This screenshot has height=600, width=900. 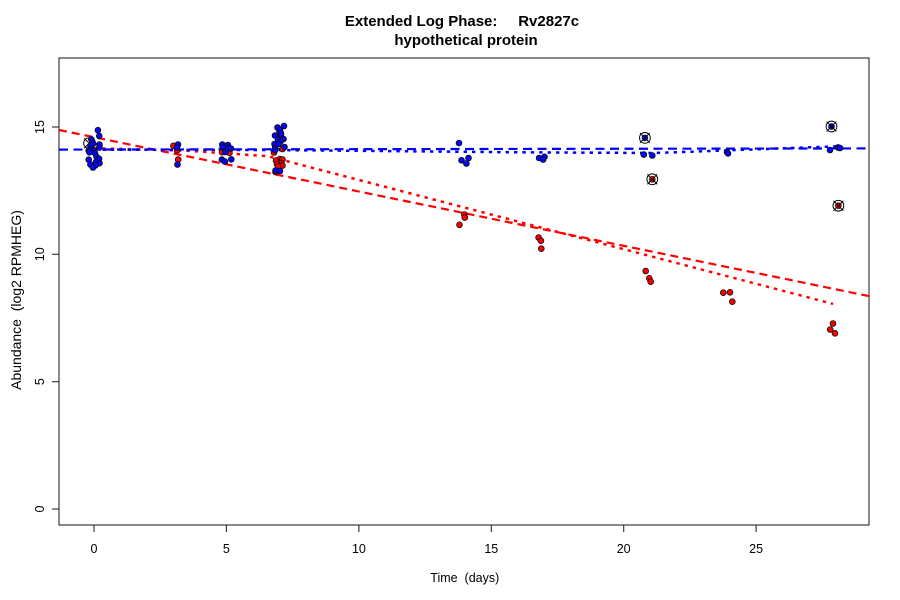 What do you see at coordinates (624, 549) in the screenshot?
I see `svg-text: 20` at bounding box center [624, 549].